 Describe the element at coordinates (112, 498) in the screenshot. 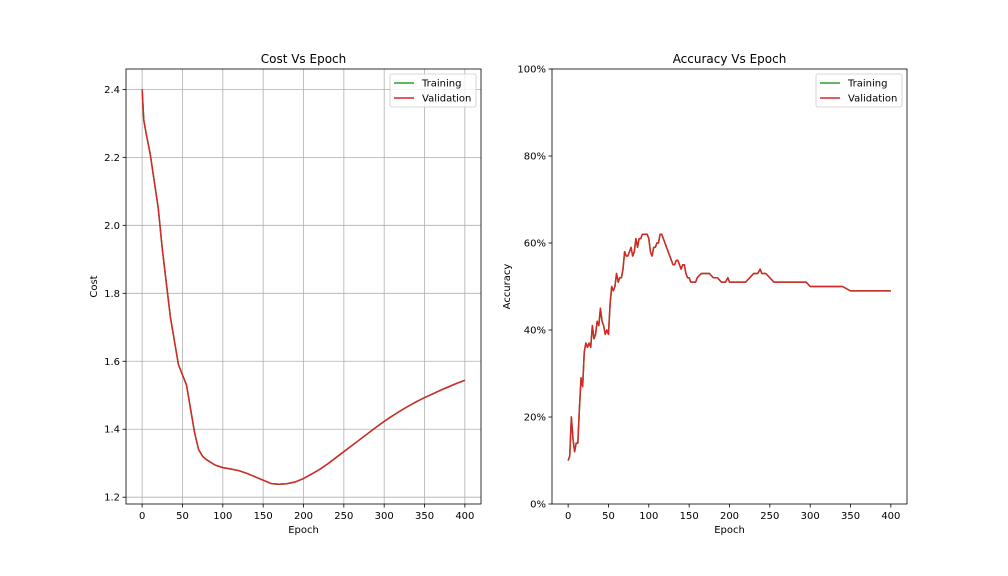

I see `y-tick-label: 1.2` at that location.